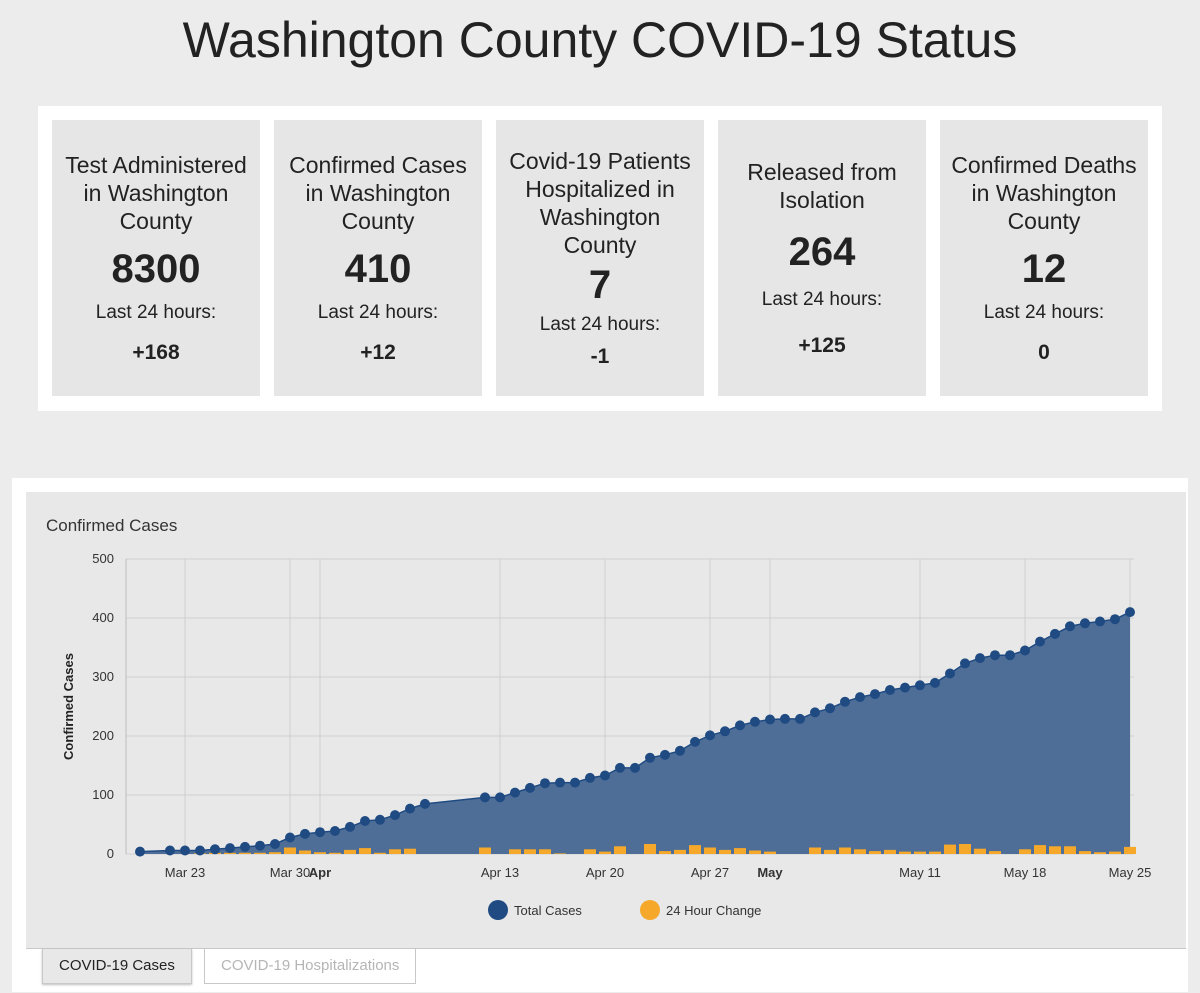  What do you see at coordinates (112, 525) in the screenshot?
I see `chart-title: Confirmed Cases` at bounding box center [112, 525].